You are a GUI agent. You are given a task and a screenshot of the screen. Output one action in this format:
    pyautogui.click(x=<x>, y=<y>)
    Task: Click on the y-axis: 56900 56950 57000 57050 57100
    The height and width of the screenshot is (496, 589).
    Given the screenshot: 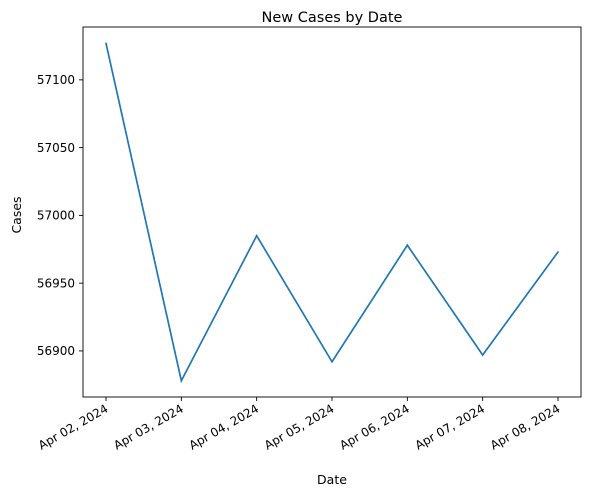 What is the action you would take?
    pyautogui.click(x=60, y=215)
    